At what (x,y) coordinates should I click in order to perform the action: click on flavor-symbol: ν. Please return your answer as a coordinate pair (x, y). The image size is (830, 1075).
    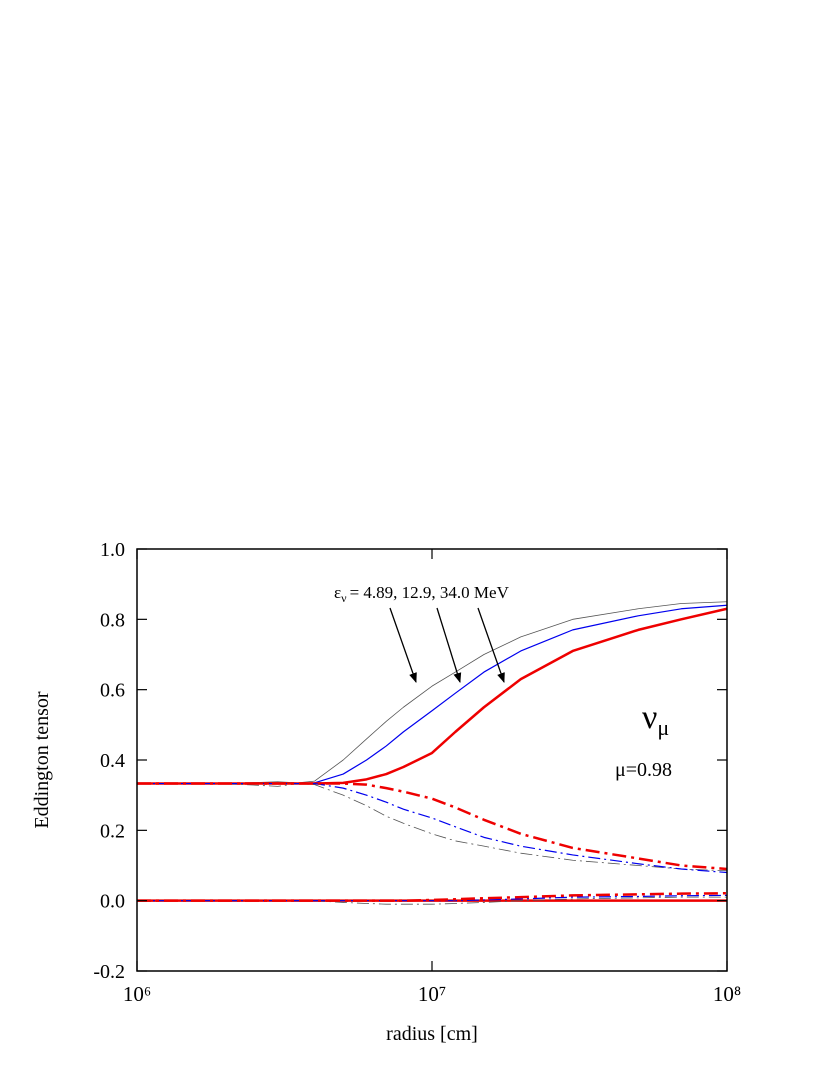
    Looking at the image, I should click on (649, 717).